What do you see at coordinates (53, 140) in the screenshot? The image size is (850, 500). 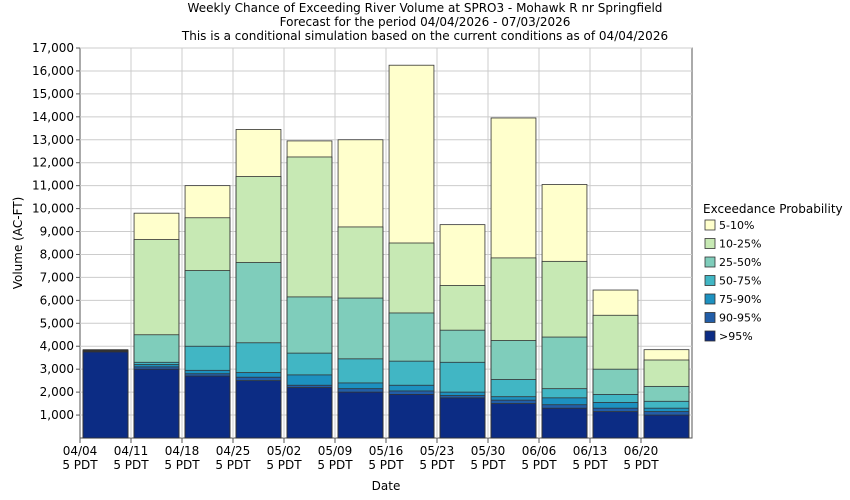 I see `y-tick-label: 13,000` at bounding box center [53, 140].